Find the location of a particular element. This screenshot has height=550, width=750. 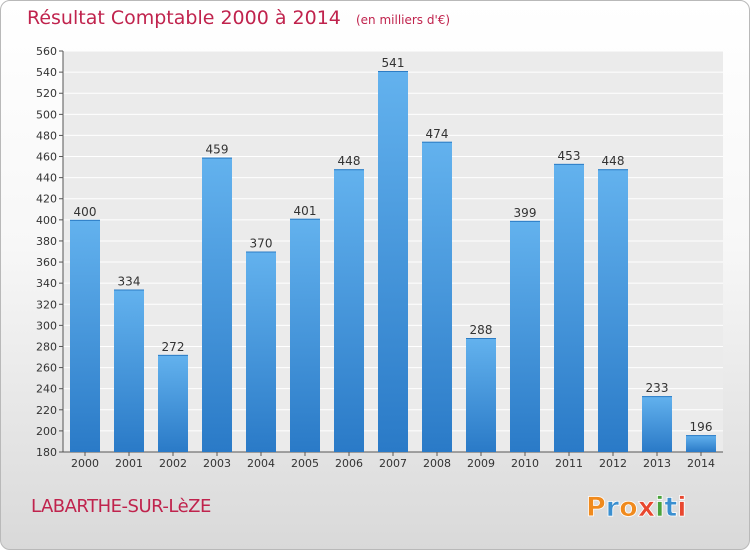

data-label: 399 is located at coordinates (525, 213).